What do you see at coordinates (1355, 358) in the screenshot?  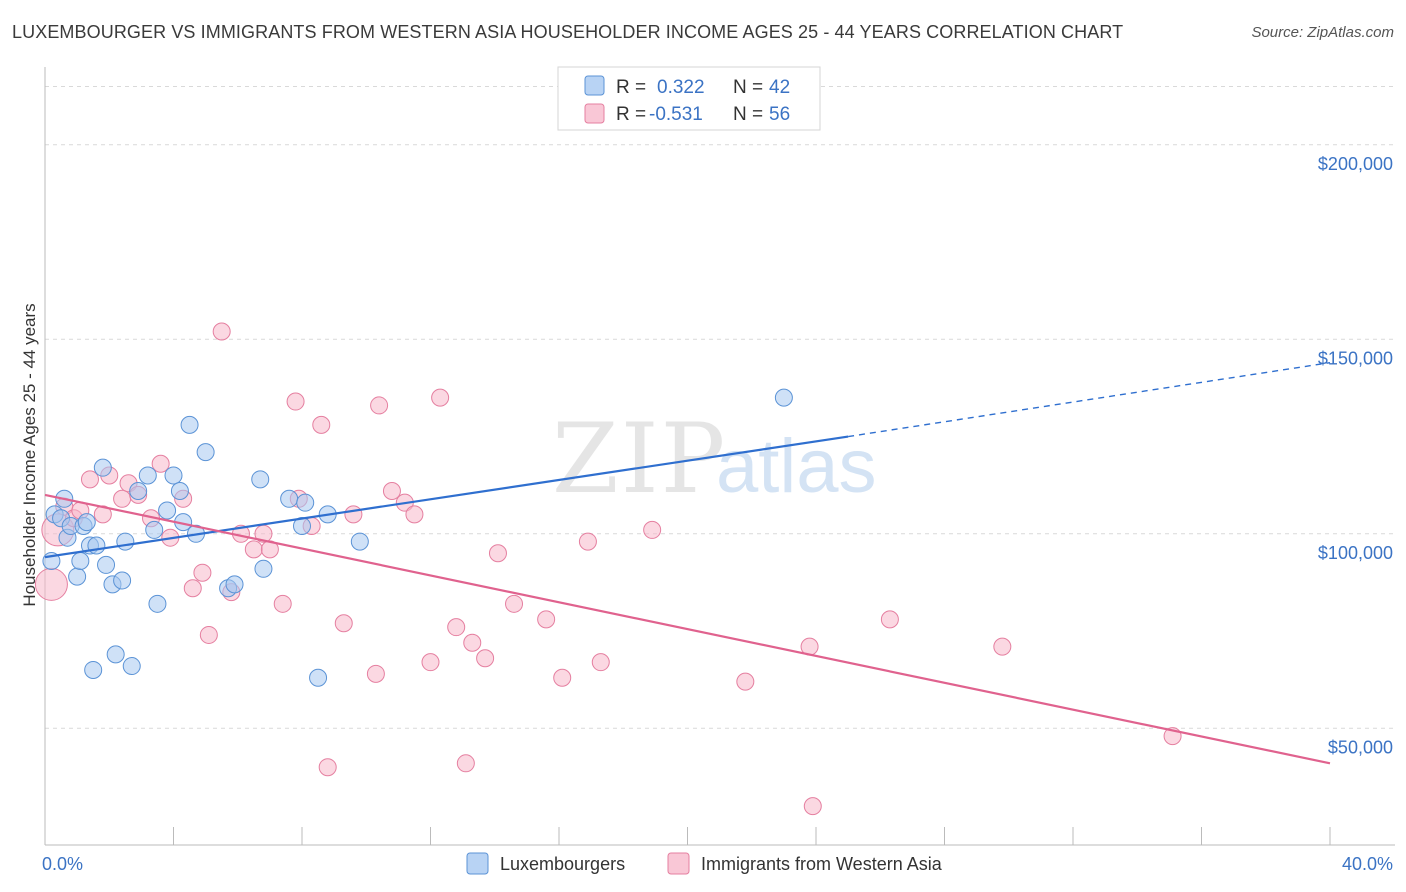 I see `y-tick-label: $150,000` at bounding box center [1355, 358].